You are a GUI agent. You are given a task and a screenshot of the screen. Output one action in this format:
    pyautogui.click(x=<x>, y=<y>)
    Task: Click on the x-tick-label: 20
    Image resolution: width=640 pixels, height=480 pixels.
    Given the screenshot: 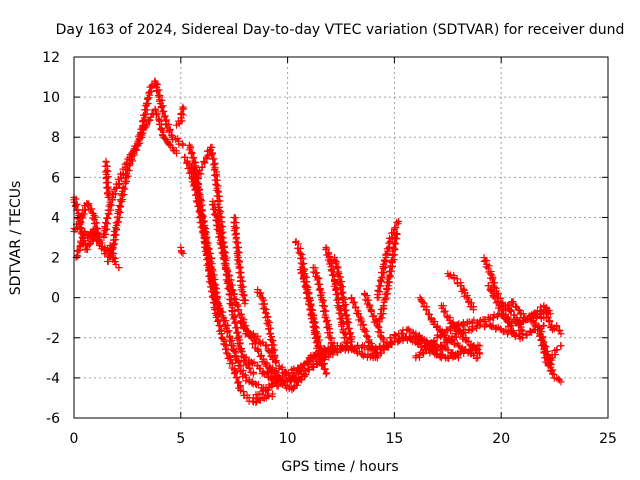 What is the action you would take?
    pyautogui.click(x=501, y=439)
    